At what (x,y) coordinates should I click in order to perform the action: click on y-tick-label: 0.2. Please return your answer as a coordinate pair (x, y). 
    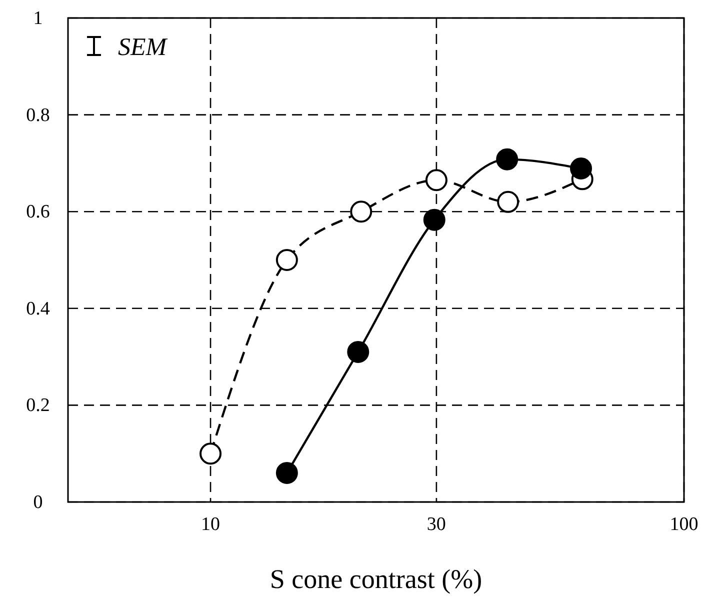
    Looking at the image, I should click on (38, 405).